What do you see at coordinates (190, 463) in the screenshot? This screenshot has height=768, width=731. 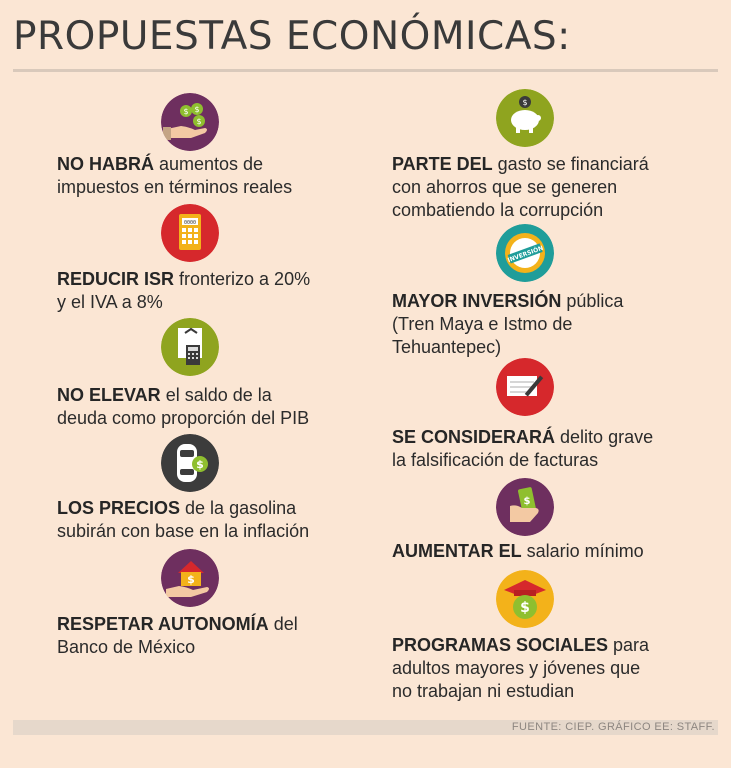 I see `car-dollar-icon: $` at bounding box center [190, 463].